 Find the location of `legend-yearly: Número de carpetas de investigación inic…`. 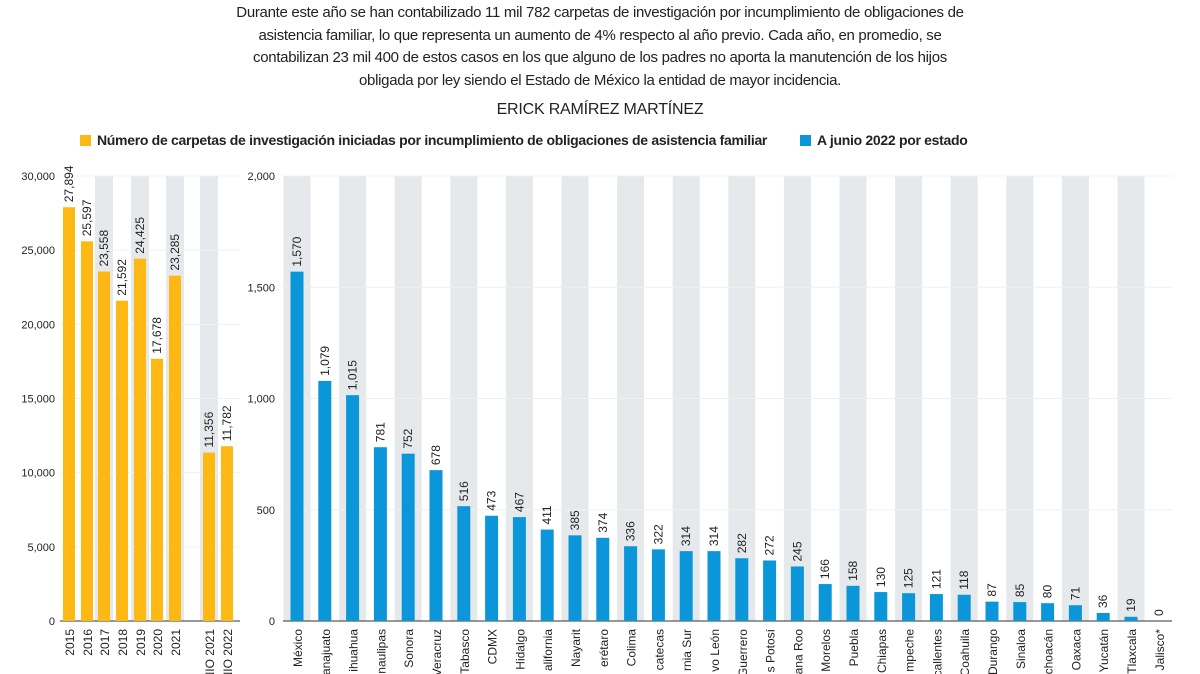

legend-yearly: Número de carpetas de investigación inic… is located at coordinates (423, 140).